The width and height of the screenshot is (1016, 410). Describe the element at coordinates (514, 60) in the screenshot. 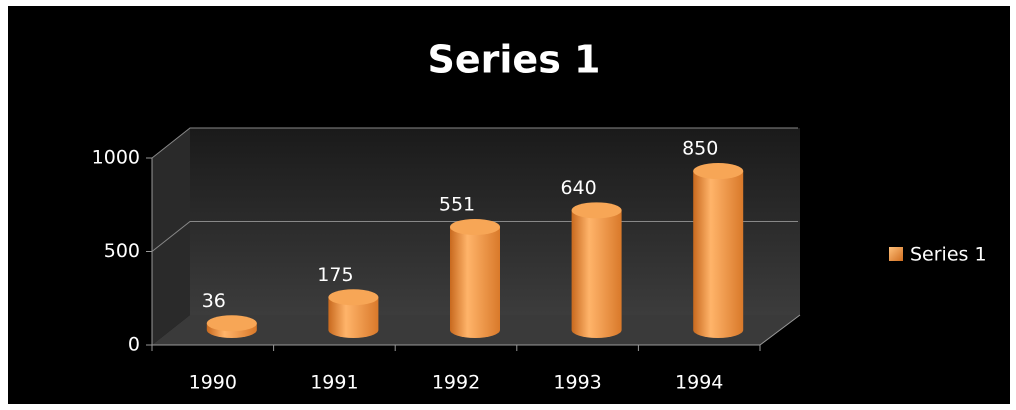

I see `chart-title: Series 1` at that location.